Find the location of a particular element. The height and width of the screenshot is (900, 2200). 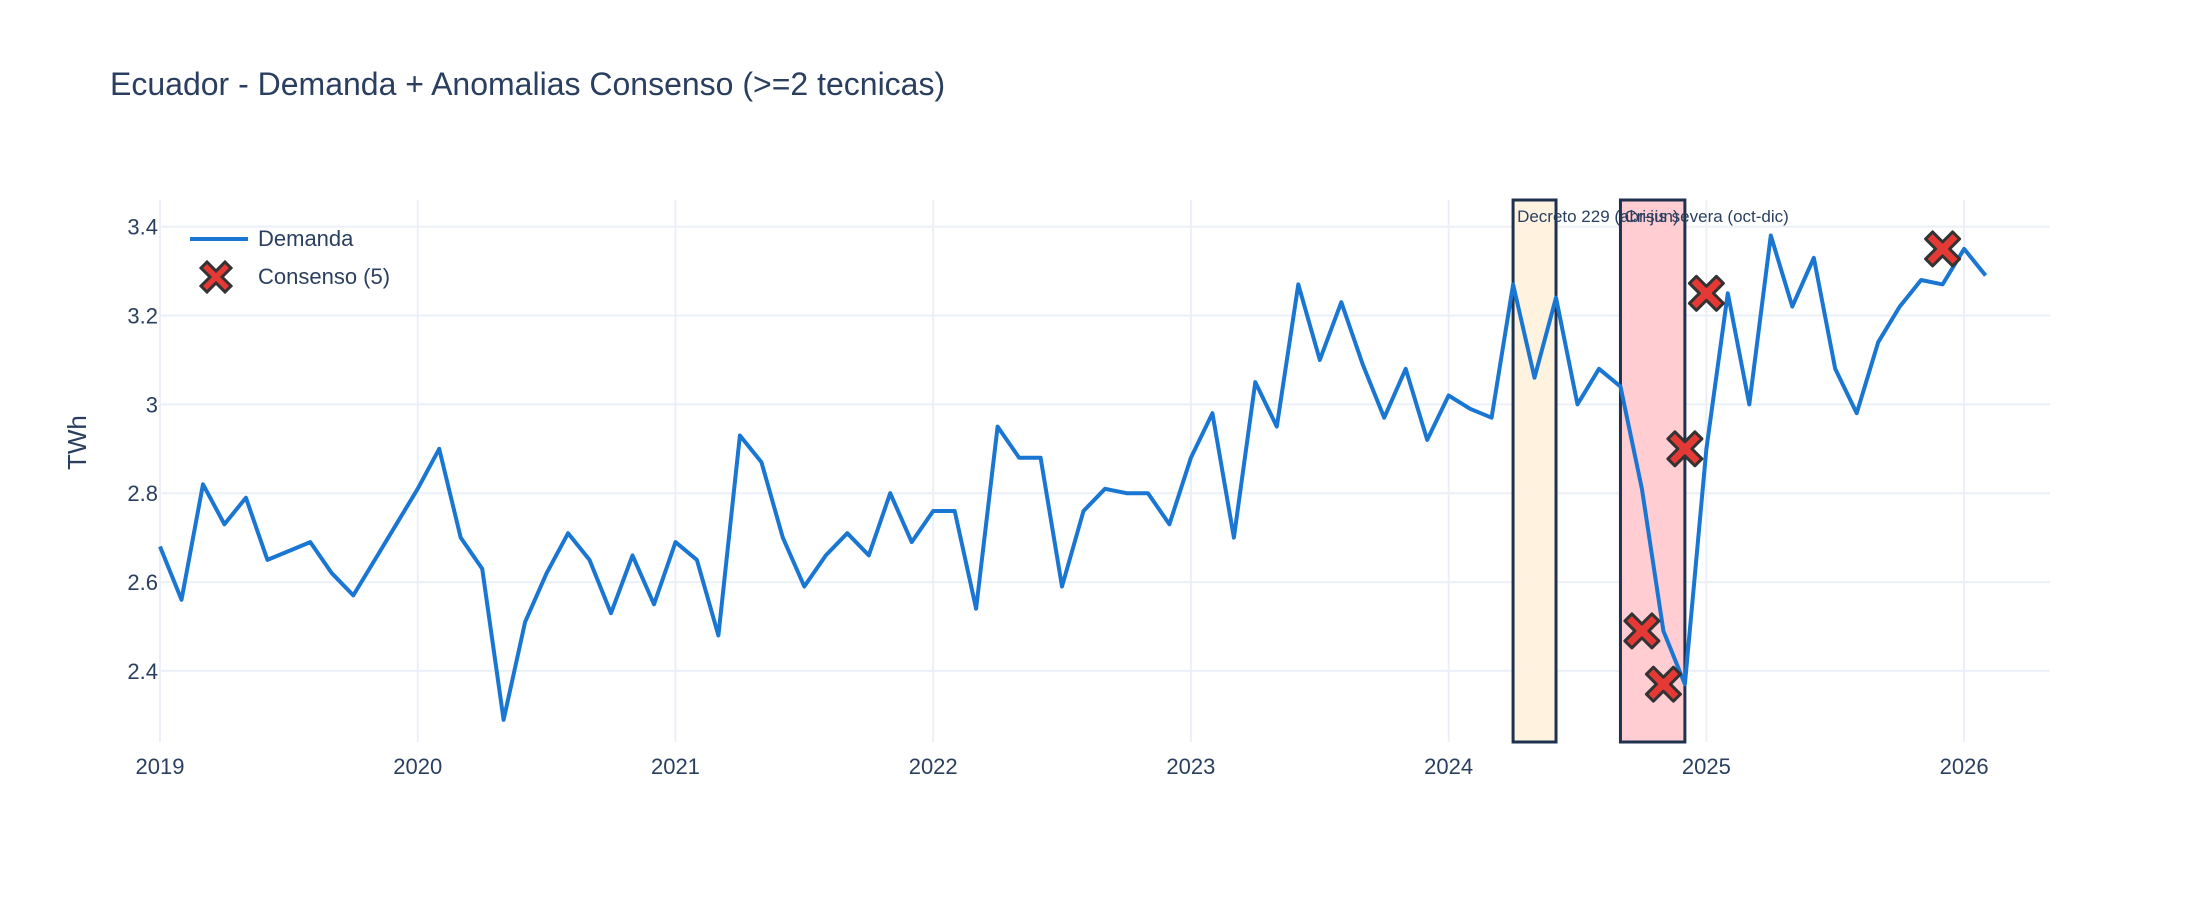

y-tick-label: 2.8 is located at coordinates (142, 493).